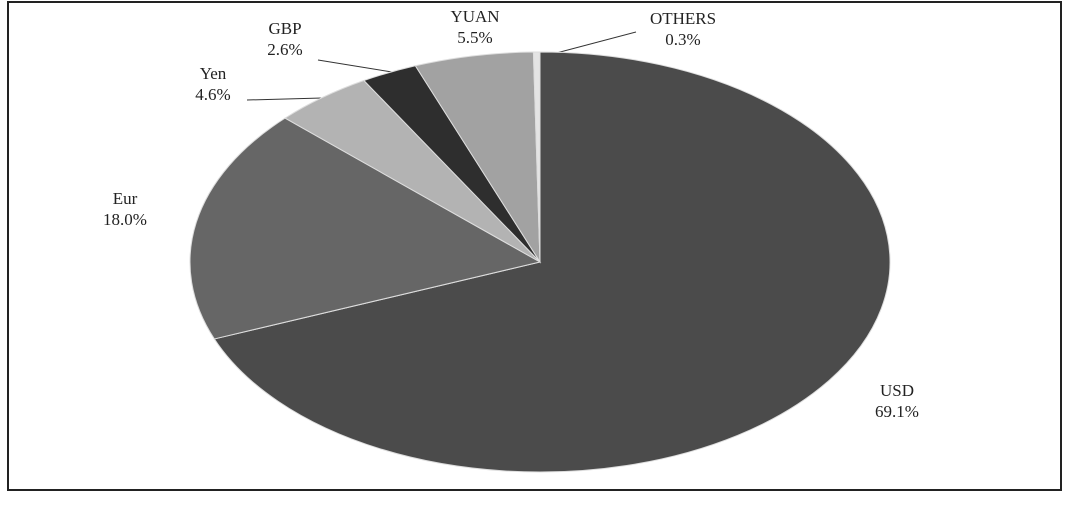 This screenshot has width=1069, height=518. I want to click on slice-value-label: 0.3%, so click(682, 39).